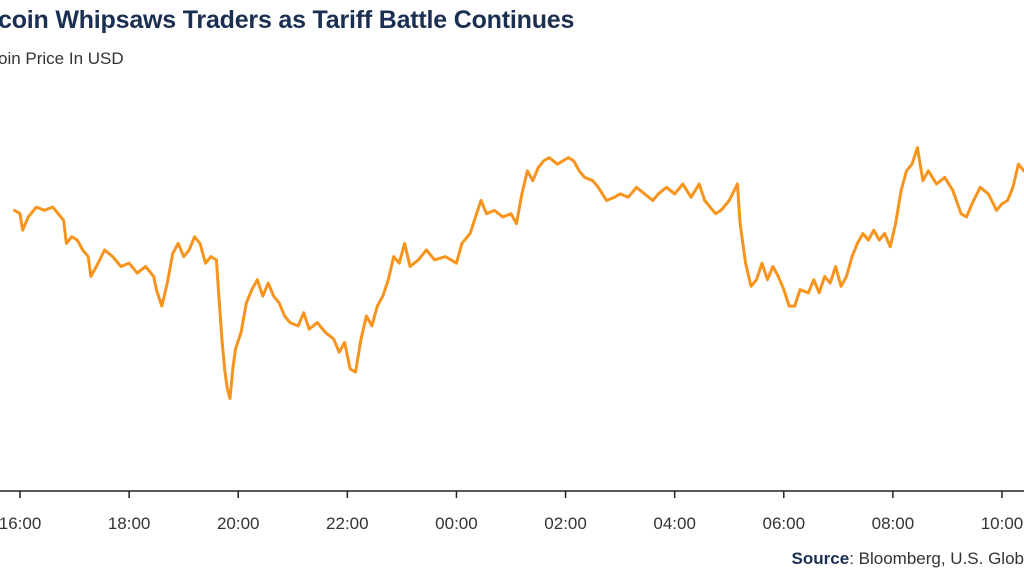  I want to click on source-note: Source: Bloomberg, U.S. Glob, so click(908, 559).